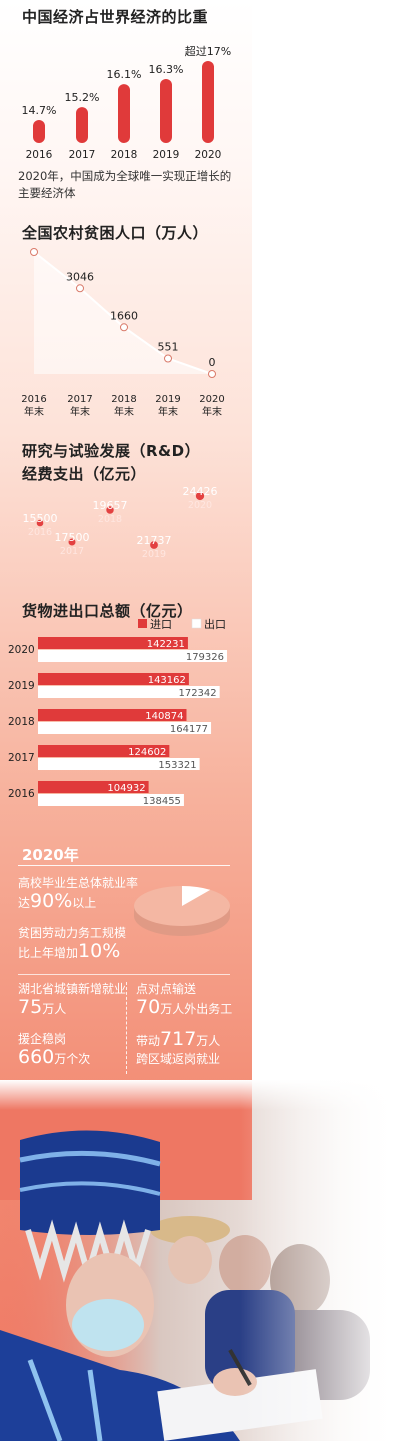 The image size is (400, 1441). What do you see at coordinates (148, 1007) in the screenshot?
I see `point-to-point-value: 70` at bounding box center [148, 1007].